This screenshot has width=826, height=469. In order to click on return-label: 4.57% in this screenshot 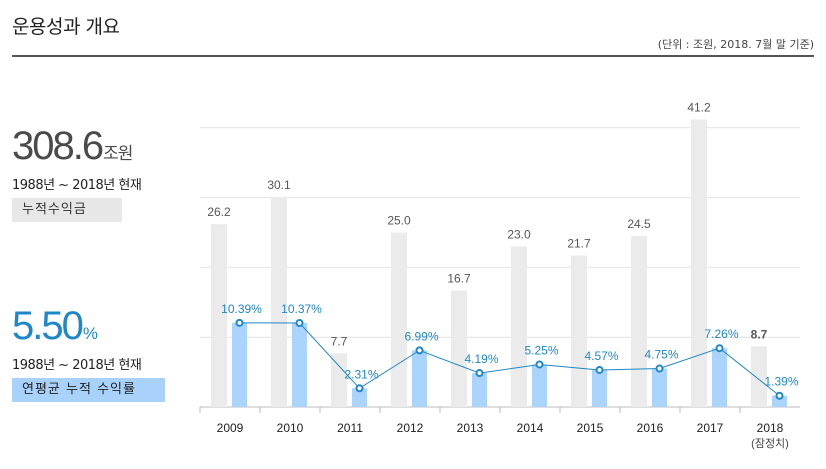, I will do `click(601, 356)`.